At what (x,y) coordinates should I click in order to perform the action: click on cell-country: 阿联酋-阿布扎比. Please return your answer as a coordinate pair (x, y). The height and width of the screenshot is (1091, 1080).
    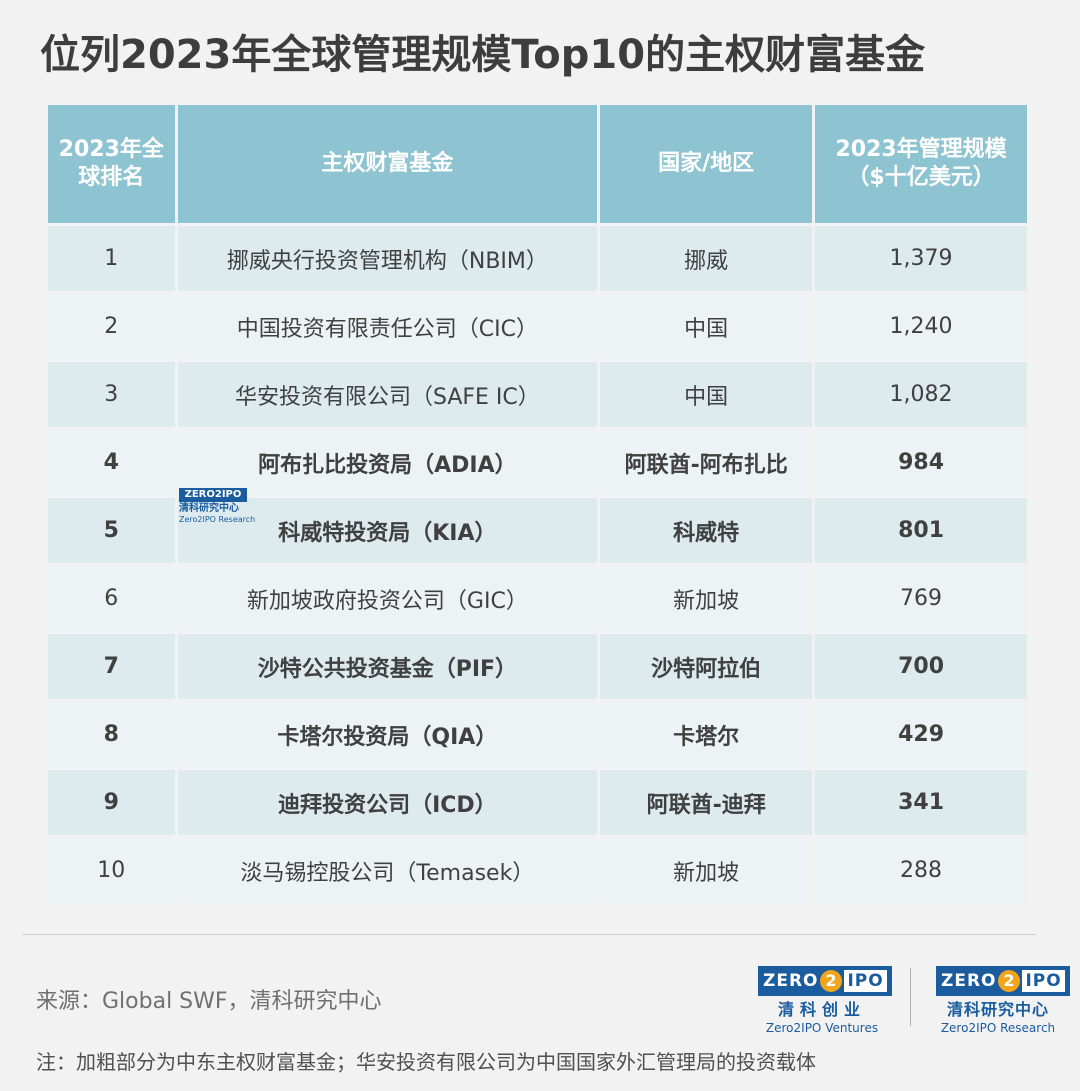
    Looking at the image, I should click on (706, 462).